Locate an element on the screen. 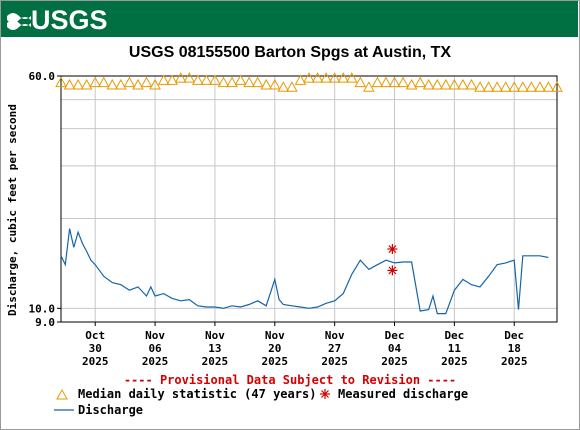  legend-median-label: Median daily statistic (47 years) is located at coordinates (197, 394).